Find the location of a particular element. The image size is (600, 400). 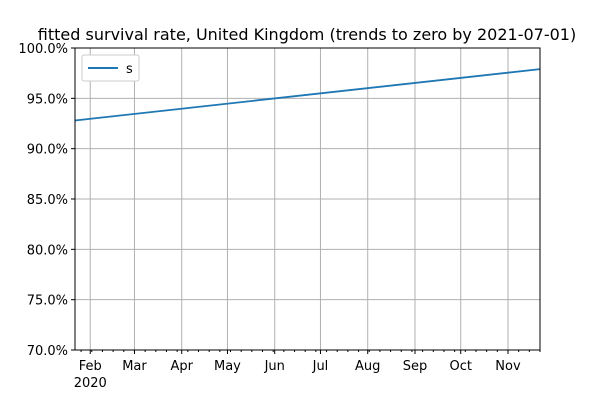

x-tick-label: Feb is located at coordinates (90, 366).